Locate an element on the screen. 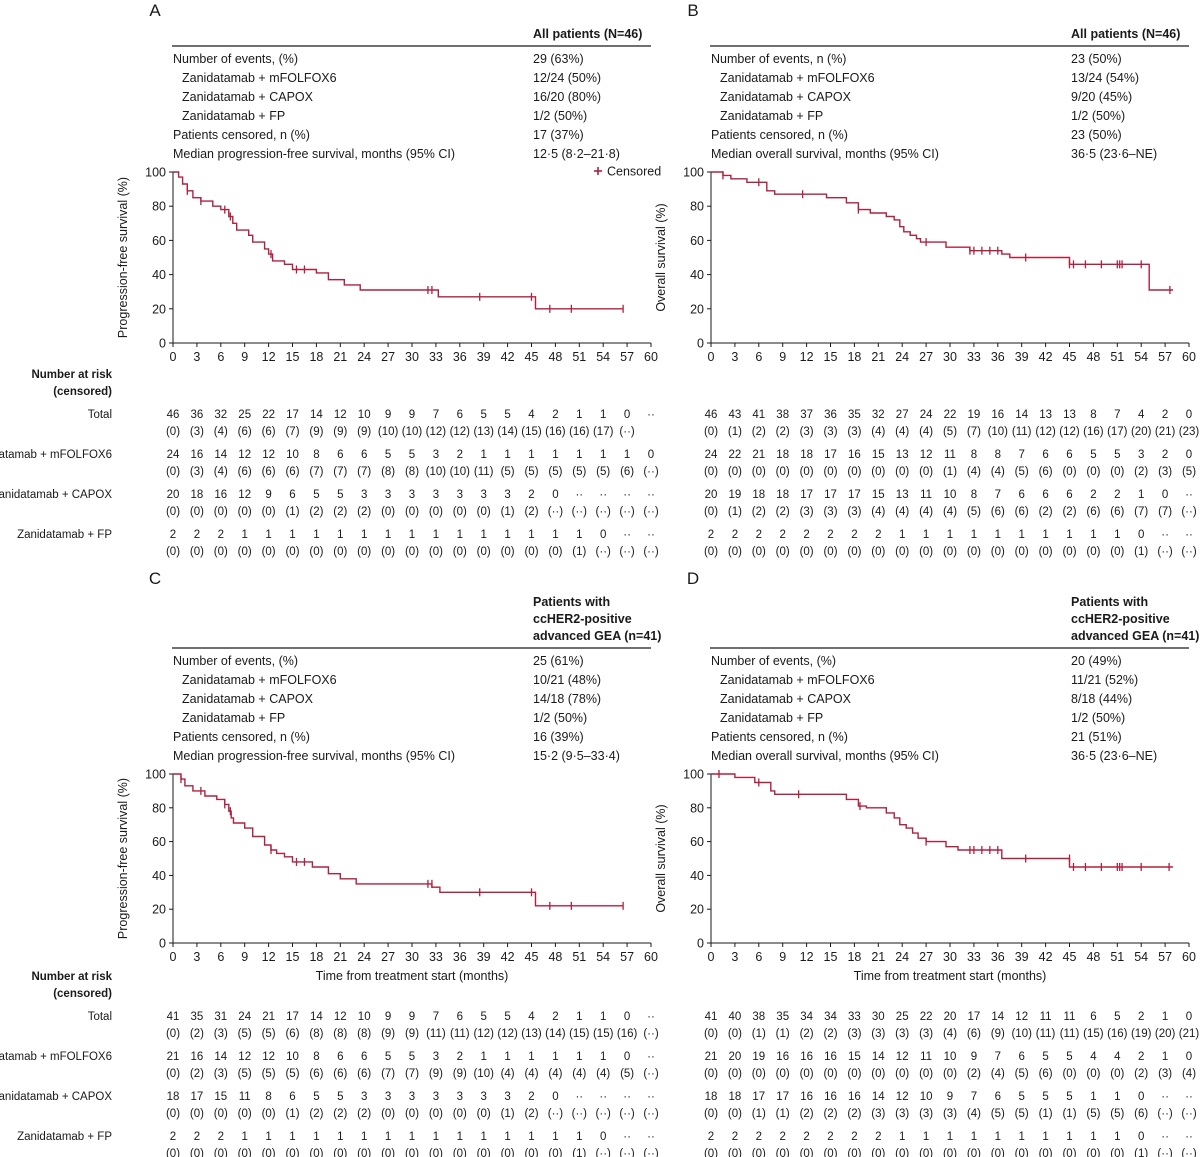 Image resolution: width=1200 pixels, height=1157 pixels. x-tick-label: 0 is located at coordinates (711, 357).